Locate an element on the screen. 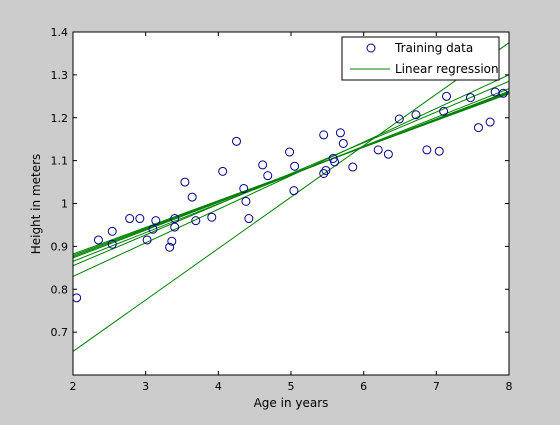 Image resolution: width=560 pixels, height=425 pixels. x-tick-label: 6 is located at coordinates (363, 386).